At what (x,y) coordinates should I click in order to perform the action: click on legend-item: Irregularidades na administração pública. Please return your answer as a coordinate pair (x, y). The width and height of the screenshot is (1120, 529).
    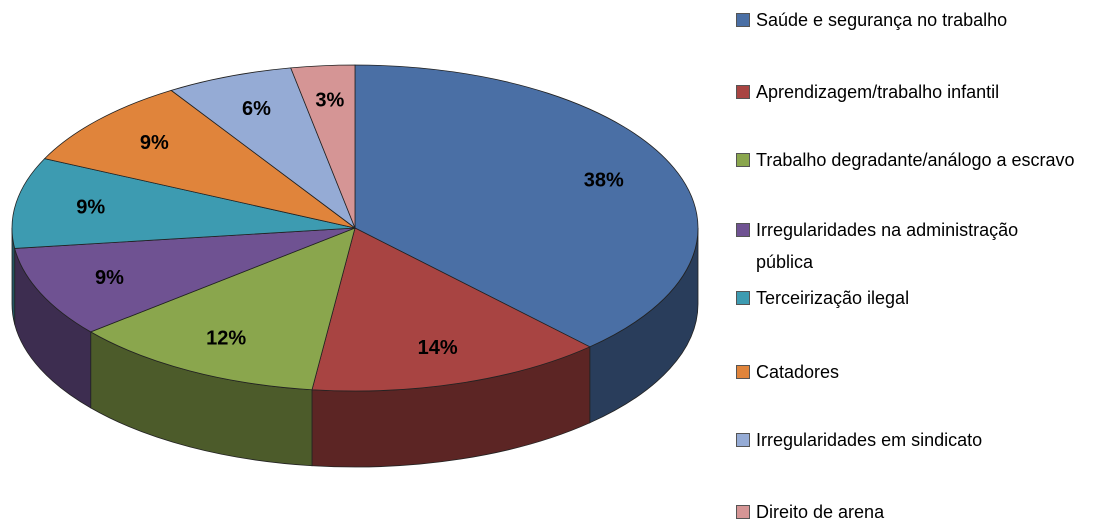
    Looking at the image, I should click on (916, 246).